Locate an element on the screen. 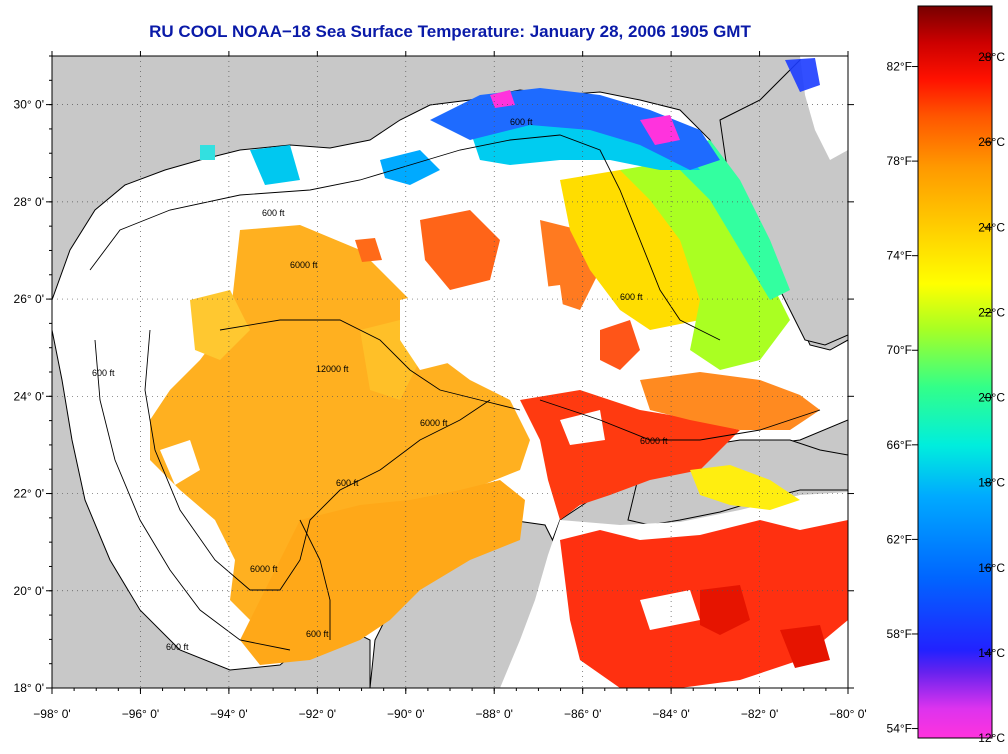  celsius-tick-label: 24°C is located at coordinates (991, 227).